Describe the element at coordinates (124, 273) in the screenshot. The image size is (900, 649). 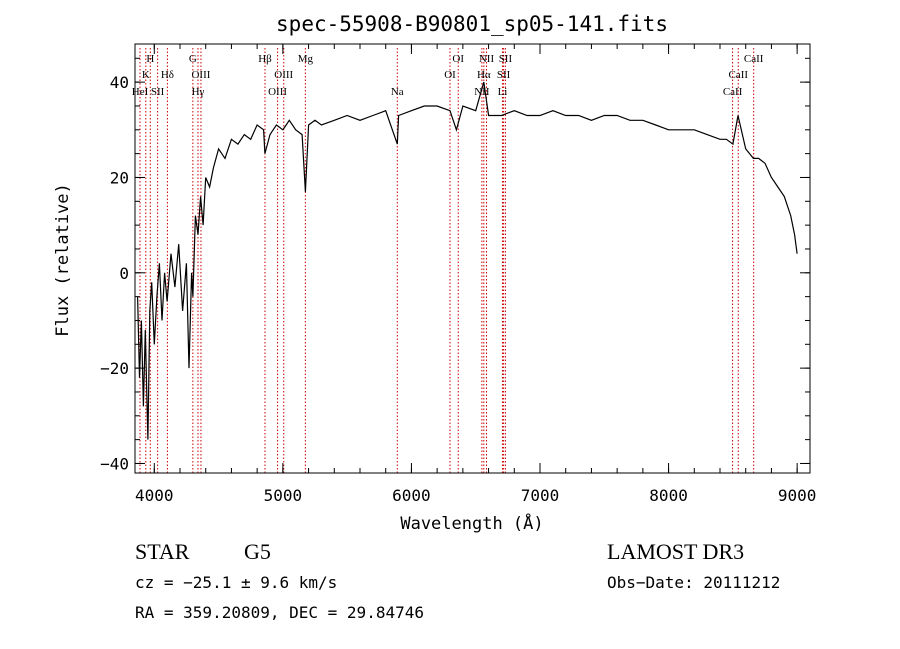
I see `y-tick-label: 0` at that location.